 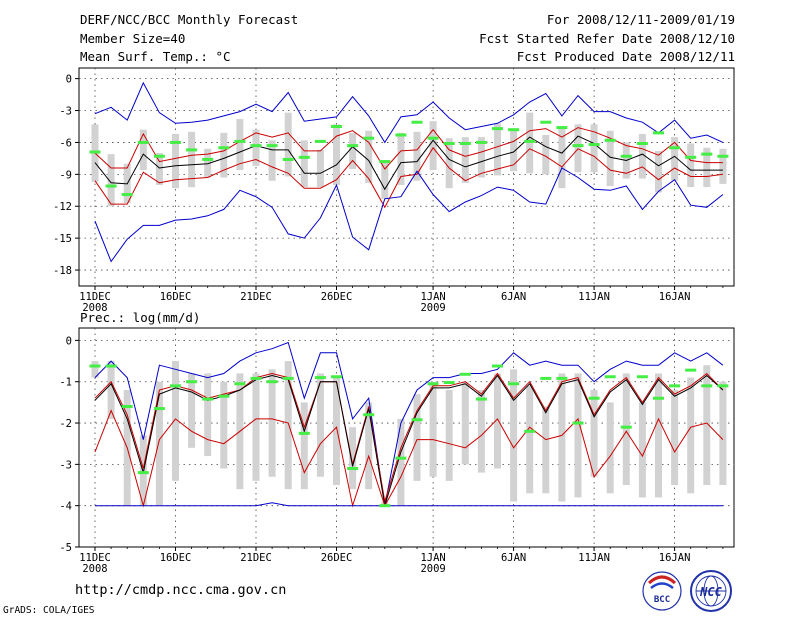 I want to click on variable-label-temperature: Mean Surf. Temp.: °C, so click(x=155, y=56).